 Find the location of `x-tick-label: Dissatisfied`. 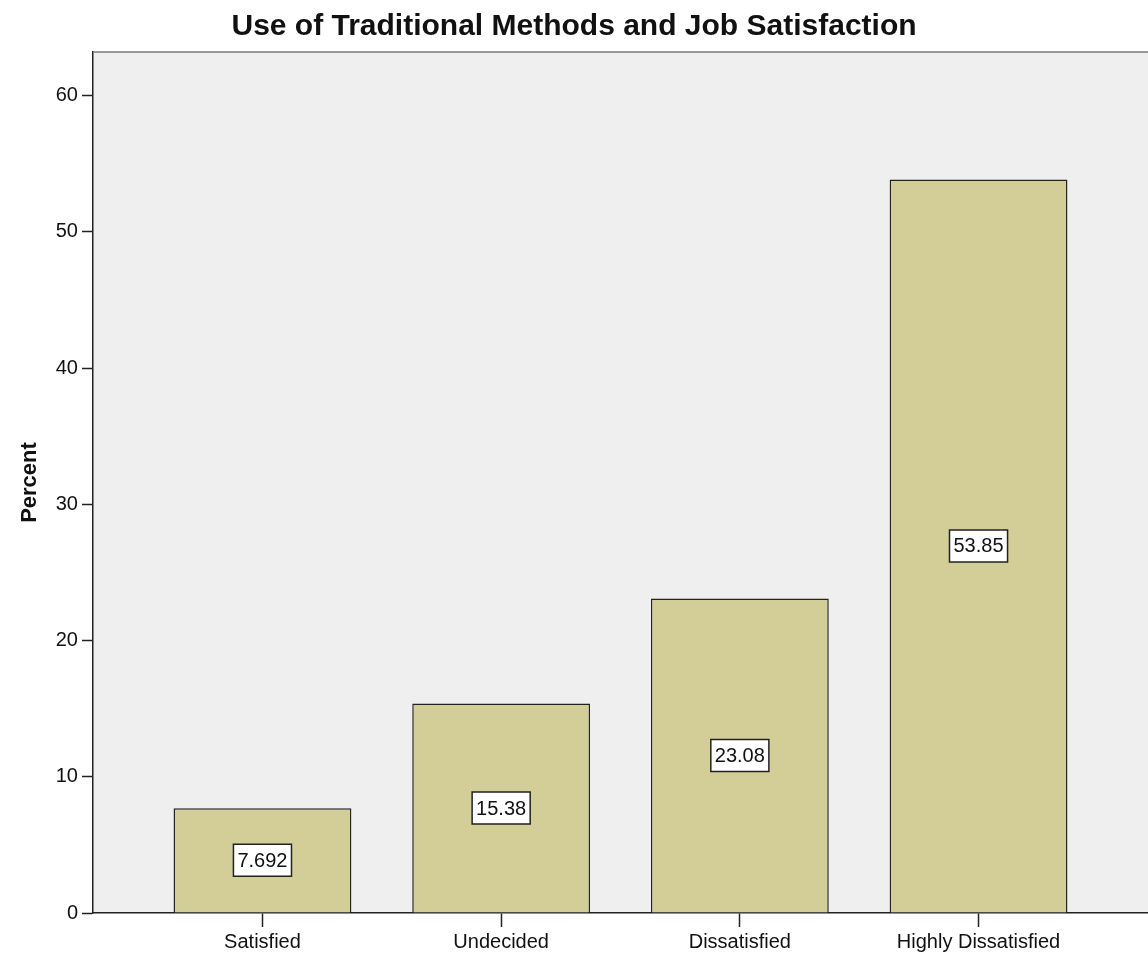

x-tick-label: Dissatisfied is located at coordinates (739, 940).